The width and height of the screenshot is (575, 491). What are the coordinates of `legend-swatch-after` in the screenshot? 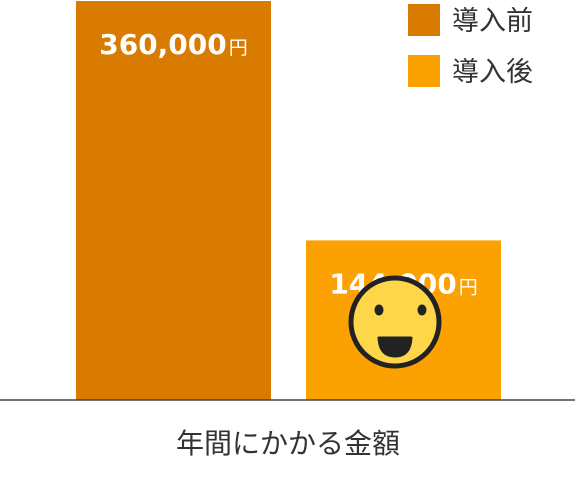 It's located at (424, 71).